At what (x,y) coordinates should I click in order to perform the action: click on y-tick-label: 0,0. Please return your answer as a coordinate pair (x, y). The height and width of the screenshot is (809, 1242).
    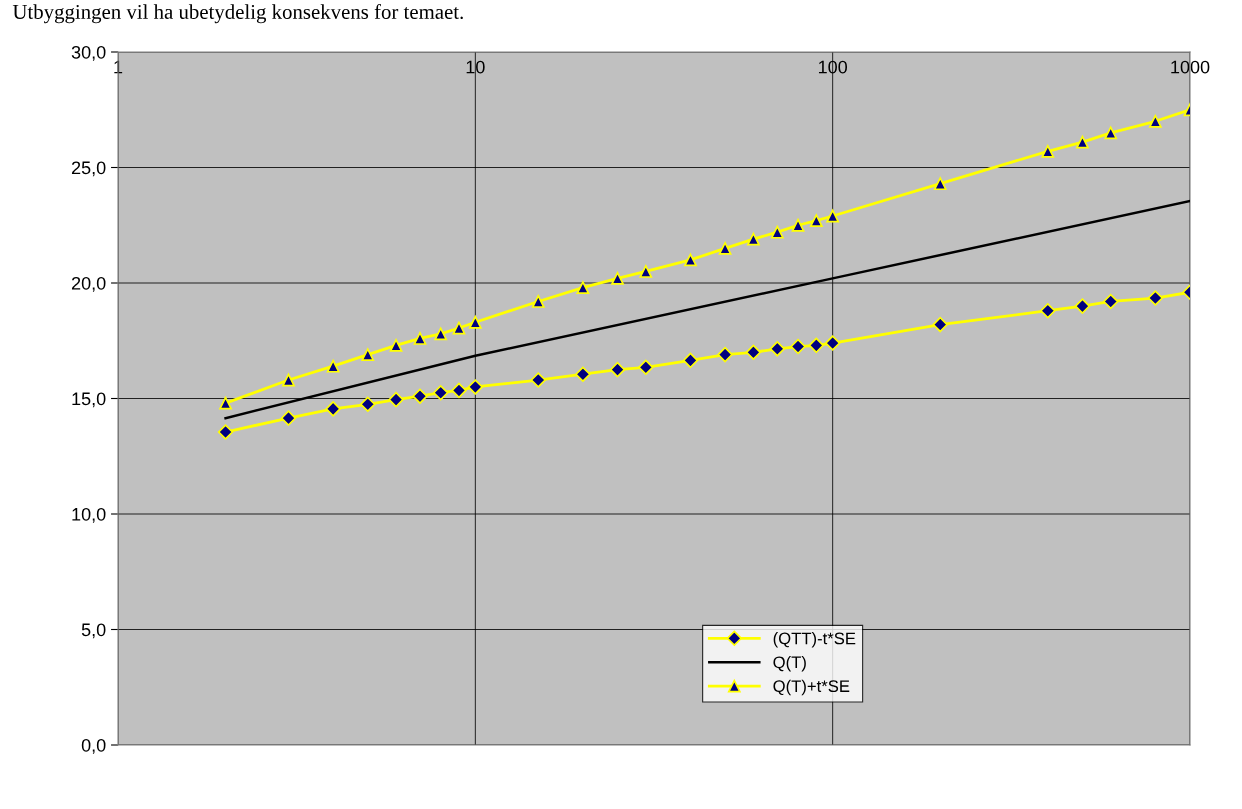
    Looking at the image, I should click on (93, 746).